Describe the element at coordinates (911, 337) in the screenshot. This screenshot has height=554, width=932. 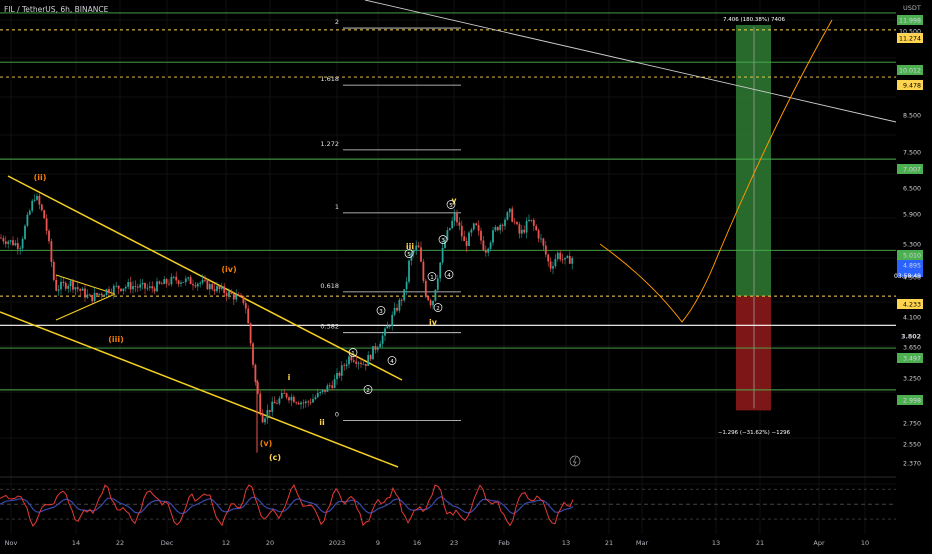
I see `price-tick-16: 3.802` at that location.